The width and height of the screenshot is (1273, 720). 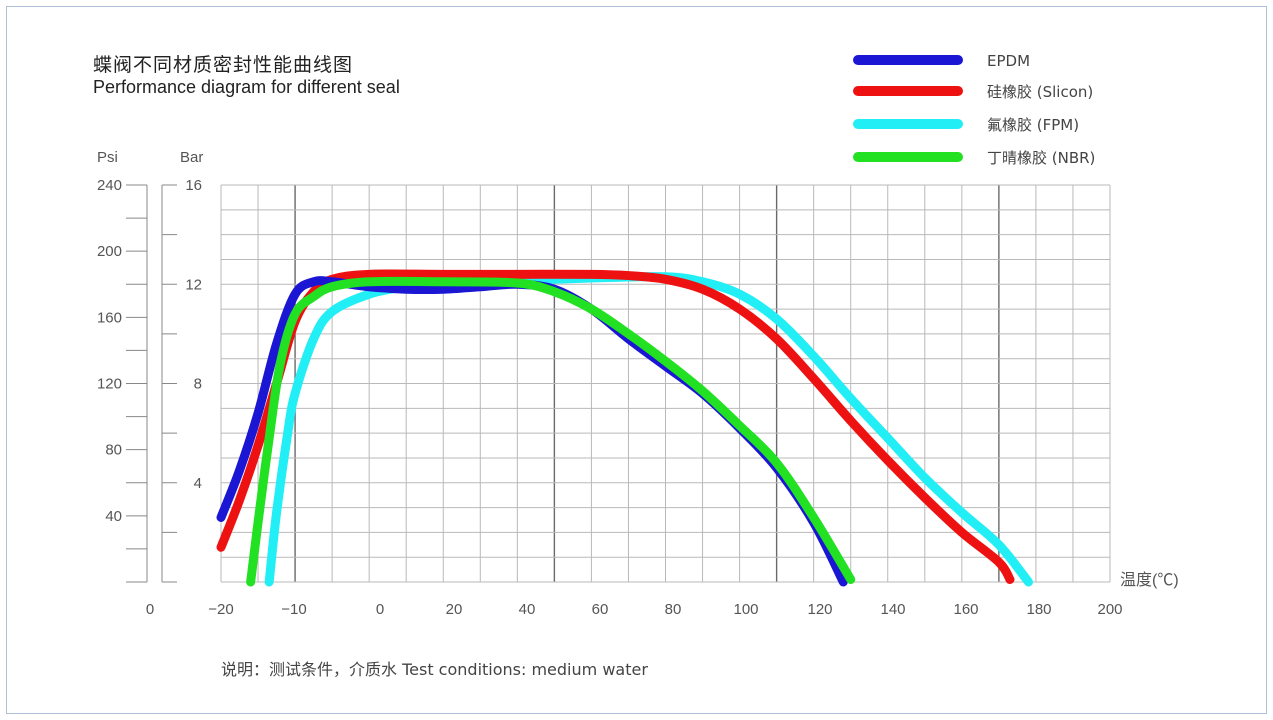 I want to click on chart-title: 蝶阀不同材质密封性能曲线图, so click(x=223, y=65).